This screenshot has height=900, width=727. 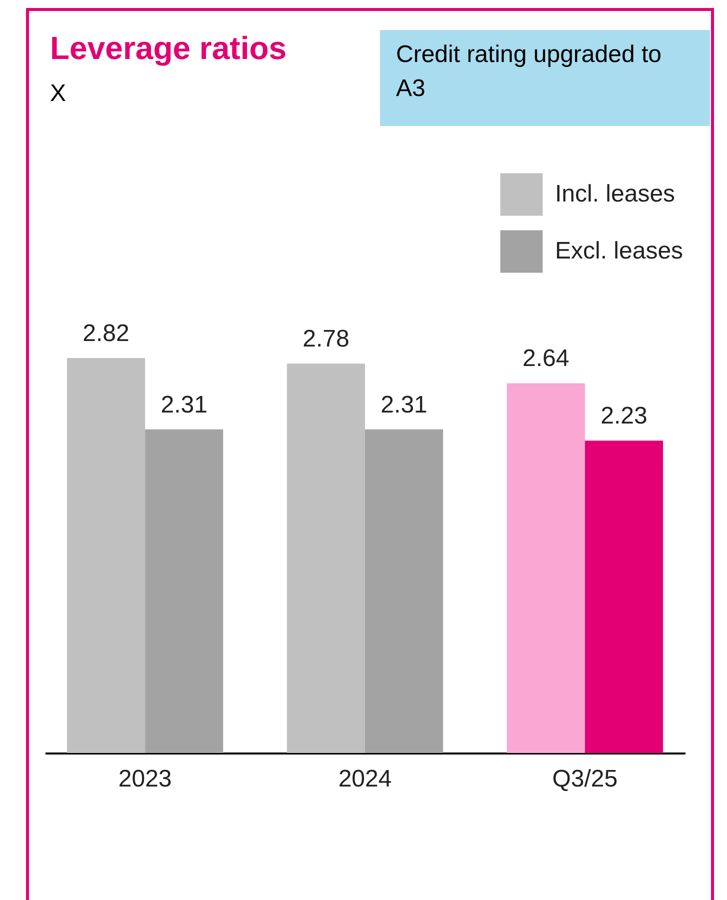 I want to click on x-tick-label: Q3/25, so click(x=585, y=779).